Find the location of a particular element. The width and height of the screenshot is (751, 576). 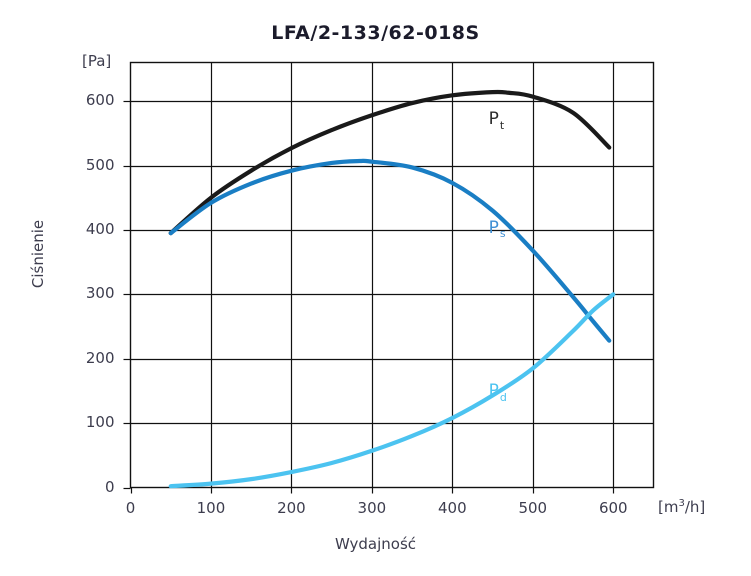

x-tick-label: 500 is located at coordinates (533, 507).